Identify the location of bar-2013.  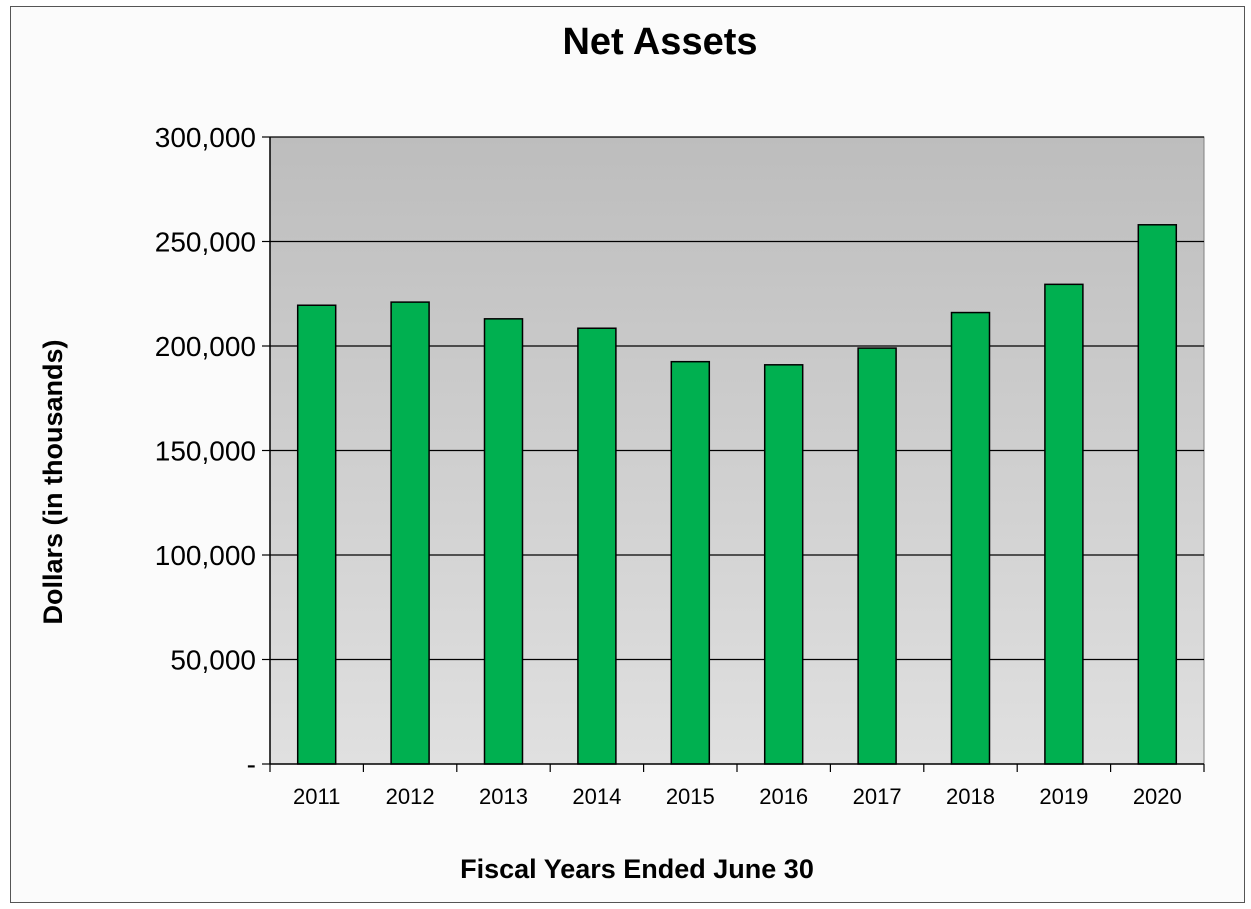
(503, 541).